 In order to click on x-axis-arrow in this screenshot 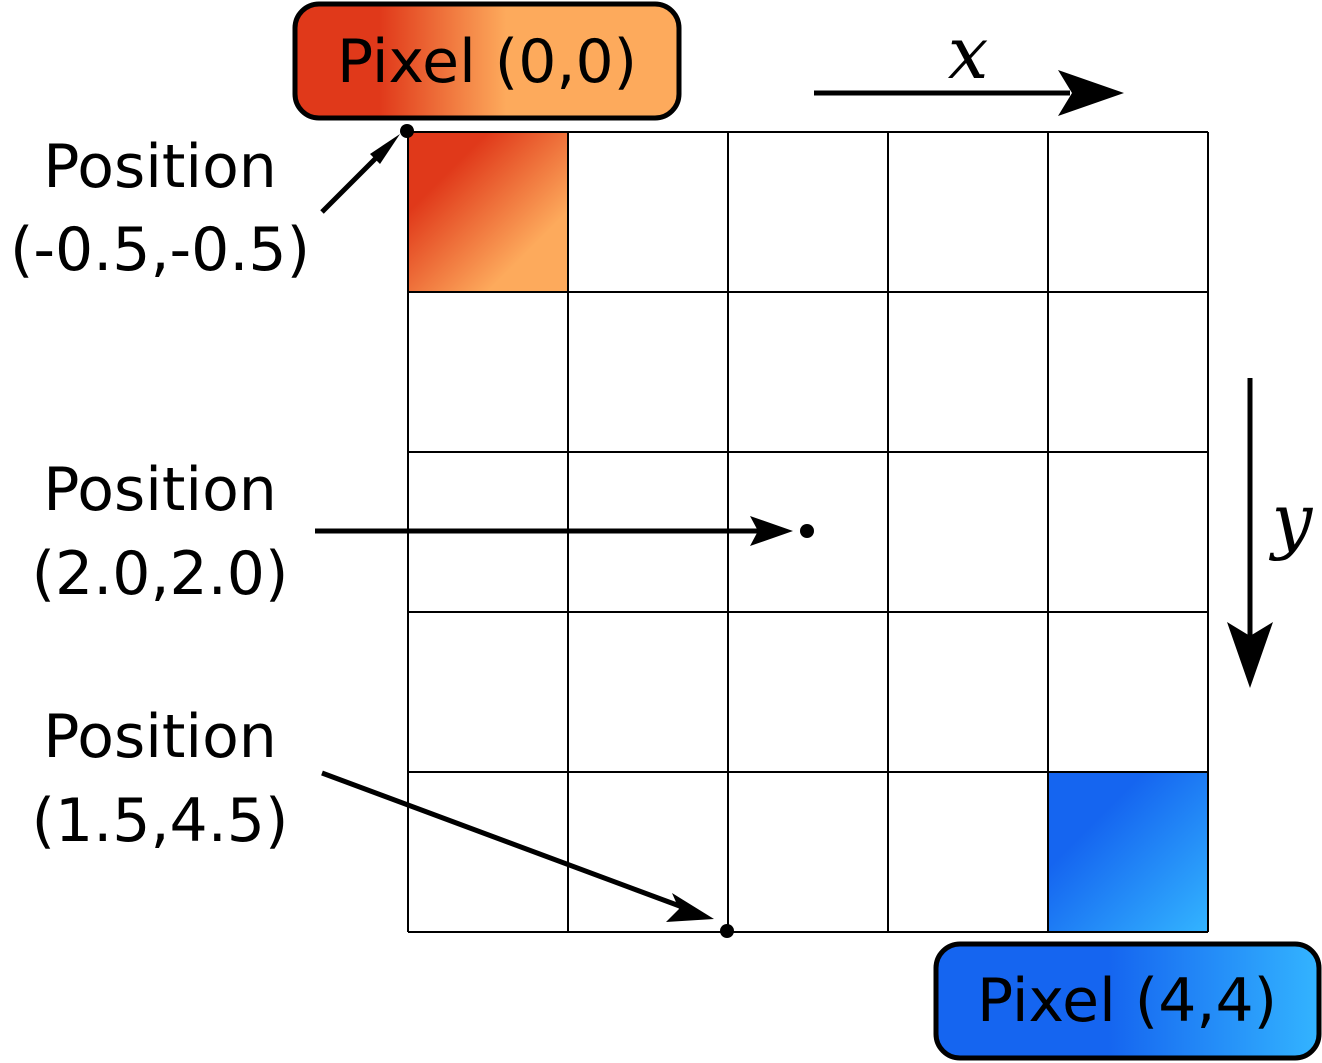, I will do `click(969, 93)`.